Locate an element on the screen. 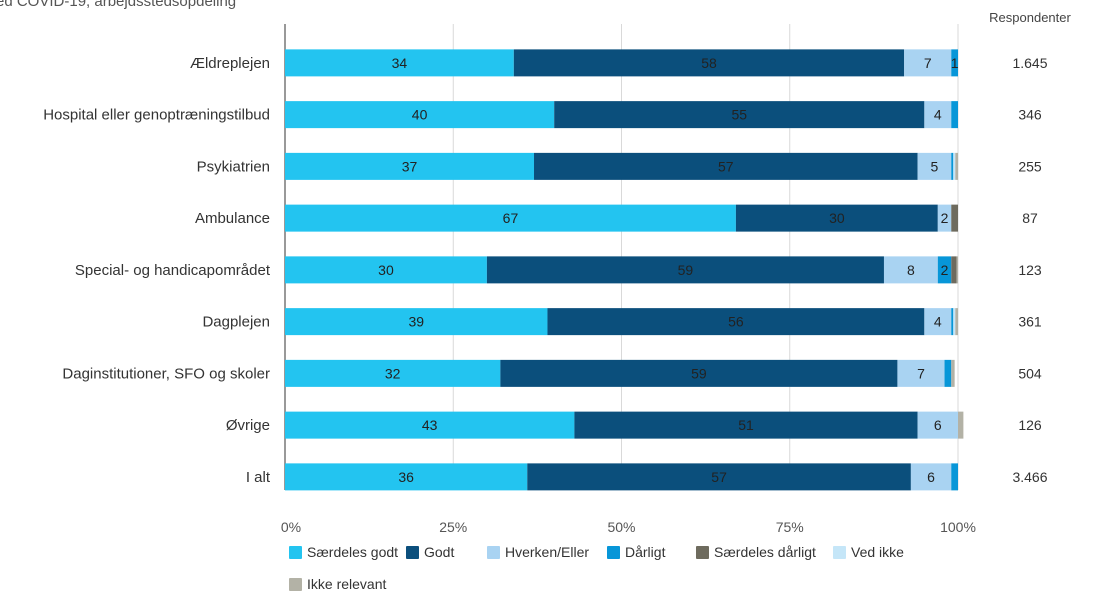 Image resolution: width=1095 pixels, height=598 pixels. bar-da-rligt-i-alt is located at coordinates (954, 477).